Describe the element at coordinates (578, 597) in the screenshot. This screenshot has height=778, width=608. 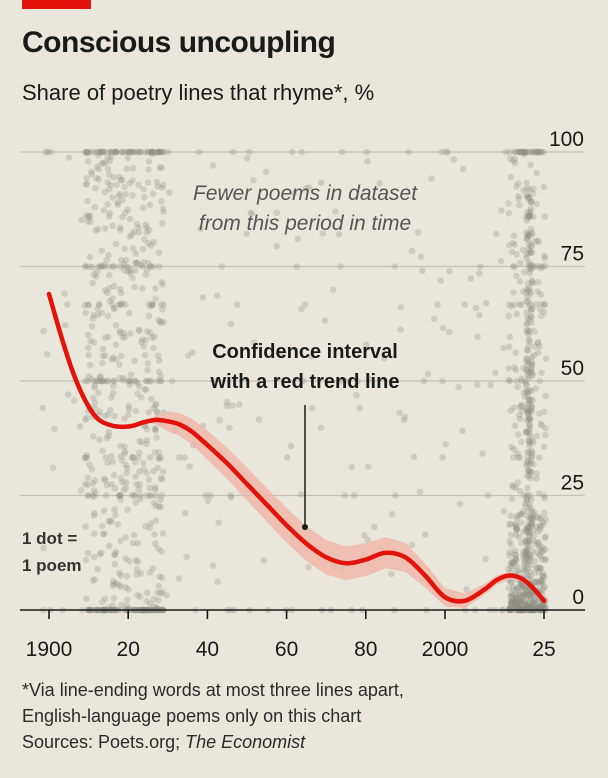
I see `y-tick-label-0: 0` at that location.